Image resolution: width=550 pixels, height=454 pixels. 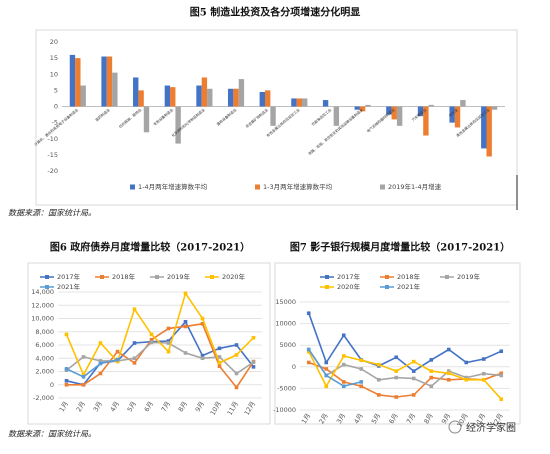 What do you see at coordinates (163, 117) in the screenshot?
I see `x-tick-label: 专用设备制造业` at bounding box center [163, 117].